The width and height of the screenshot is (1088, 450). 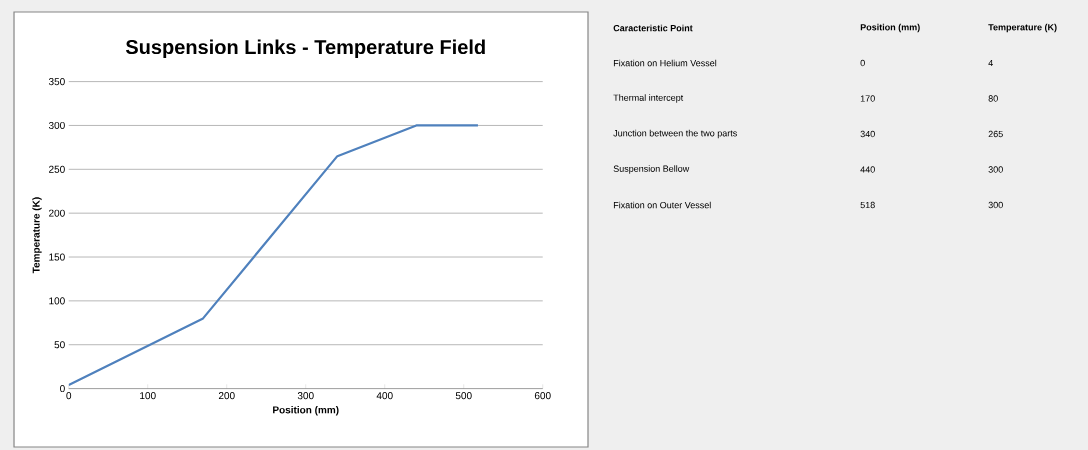 What do you see at coordinates (305, 49) in the screenshot?
I see `chart-title: Suspension Links - Temperature Field` at bounding box center [305, 49].